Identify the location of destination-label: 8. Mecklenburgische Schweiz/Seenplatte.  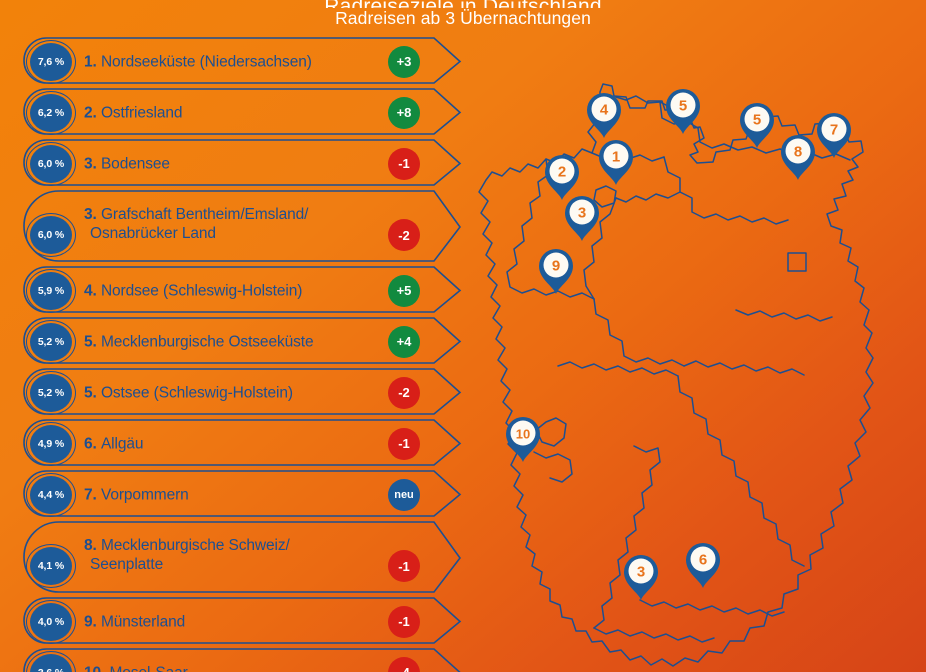
(220, 555).